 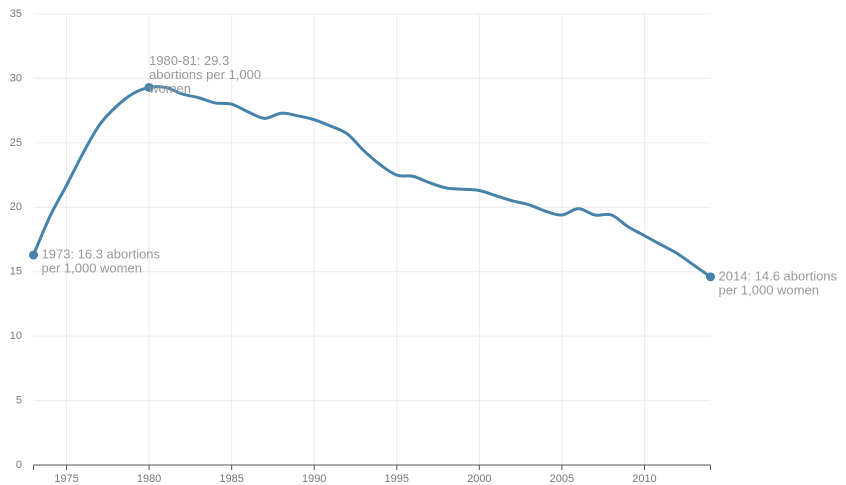 I want to click on y-tick-label: 20, so click(x=16, y=207).